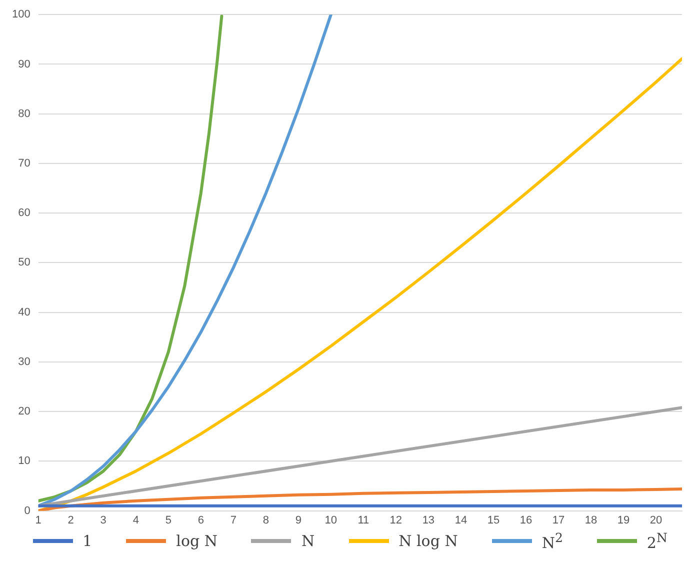 This screenshot has height=574, width=700. Describe the element at coordinates (623, 520) in the screenshot. I see `x-tick-label: 19` at that location.